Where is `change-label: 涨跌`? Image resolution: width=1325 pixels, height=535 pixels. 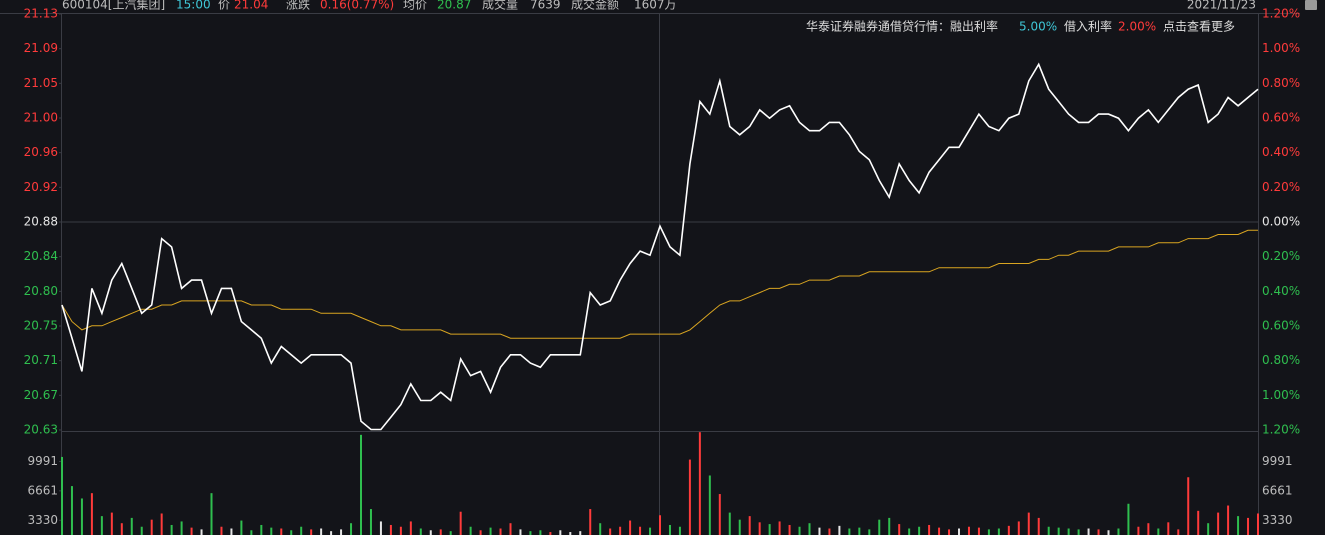
change-label: 涨跌 is located at coordinates (298, 6).